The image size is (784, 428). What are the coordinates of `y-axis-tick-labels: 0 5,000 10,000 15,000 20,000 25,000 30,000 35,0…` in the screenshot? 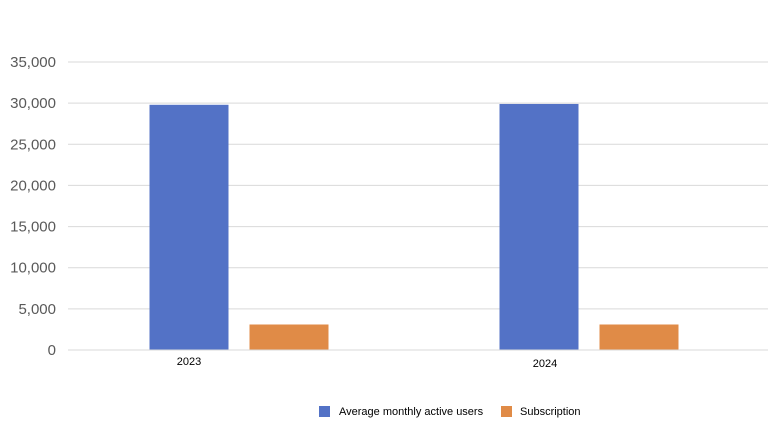 It's located at (33, 206).